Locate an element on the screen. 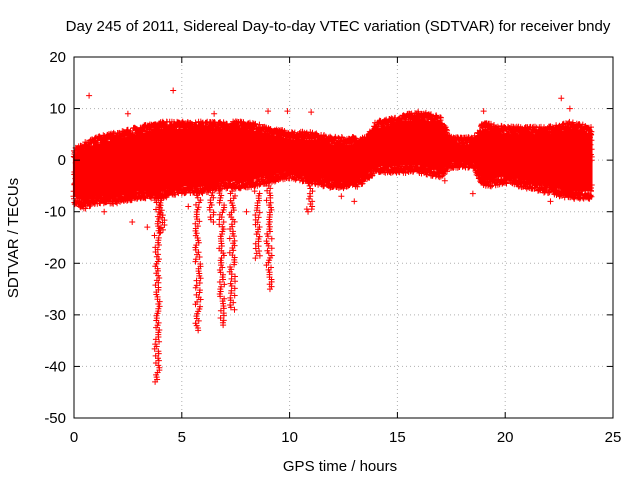  x-tick-label: 10 is located at coordinates (289, 437).